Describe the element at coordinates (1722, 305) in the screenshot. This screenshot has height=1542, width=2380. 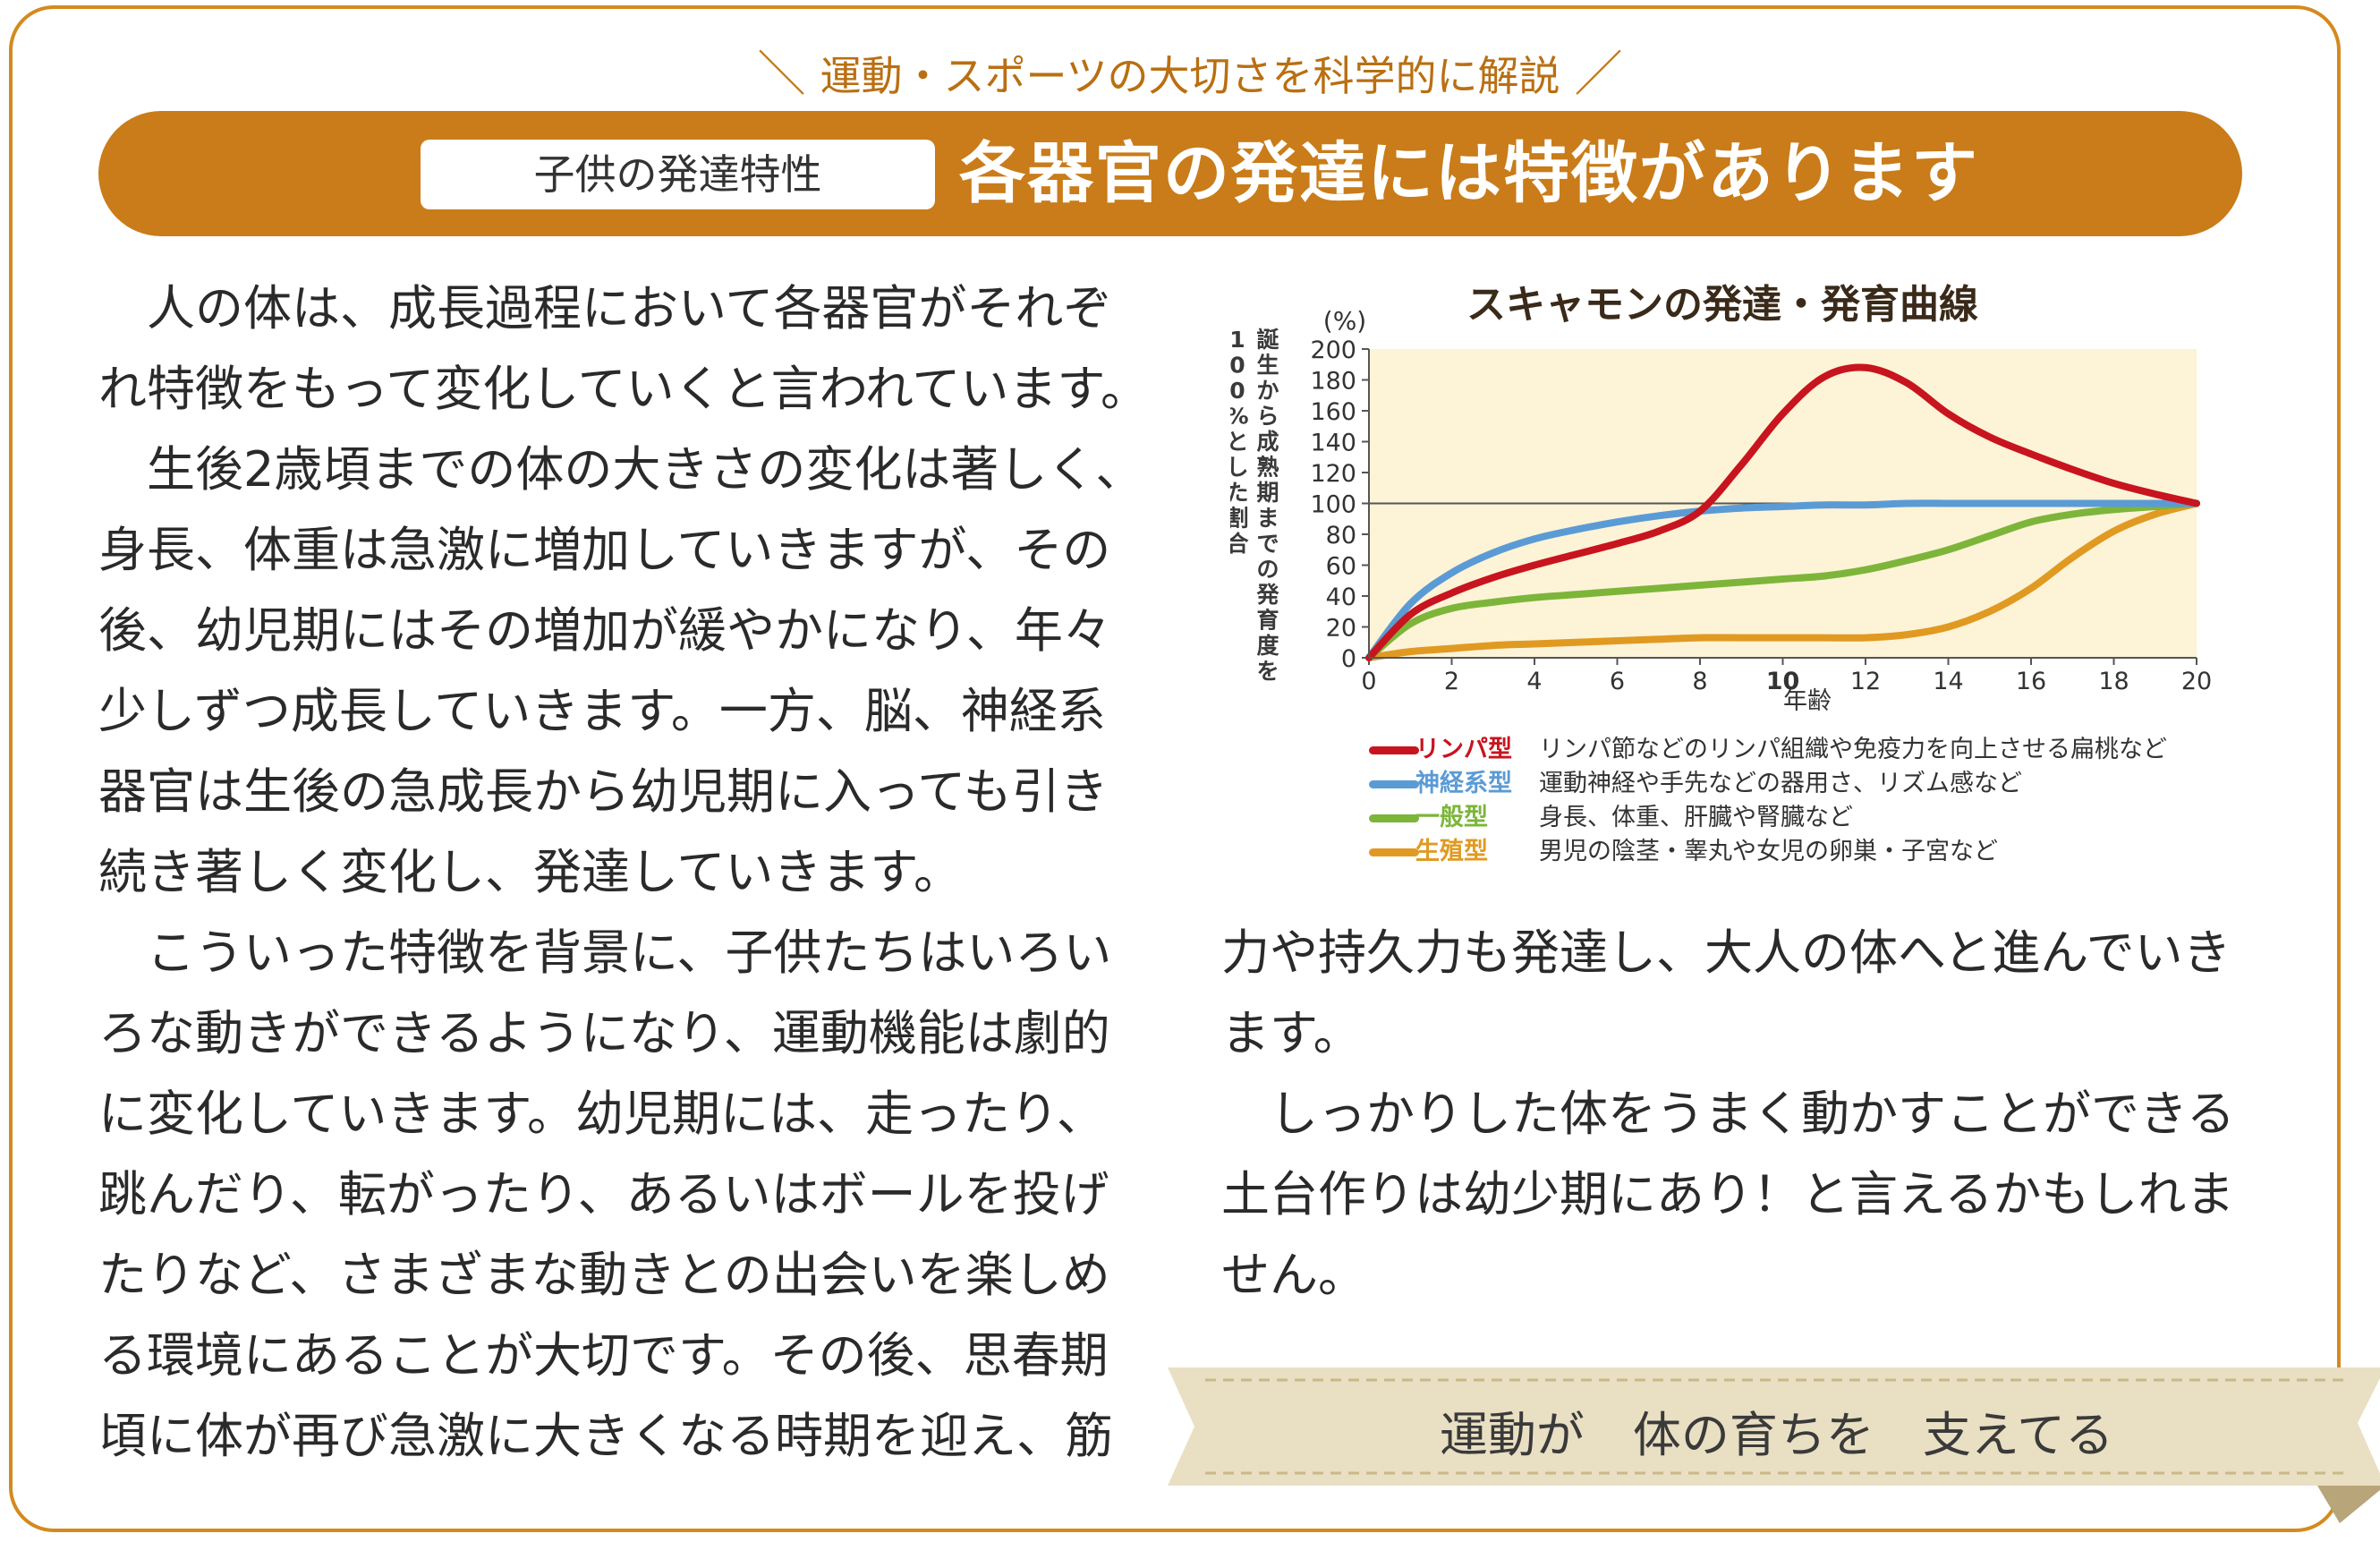
I see `chart-title: スキャモンの発達・発育曲線` at that location.